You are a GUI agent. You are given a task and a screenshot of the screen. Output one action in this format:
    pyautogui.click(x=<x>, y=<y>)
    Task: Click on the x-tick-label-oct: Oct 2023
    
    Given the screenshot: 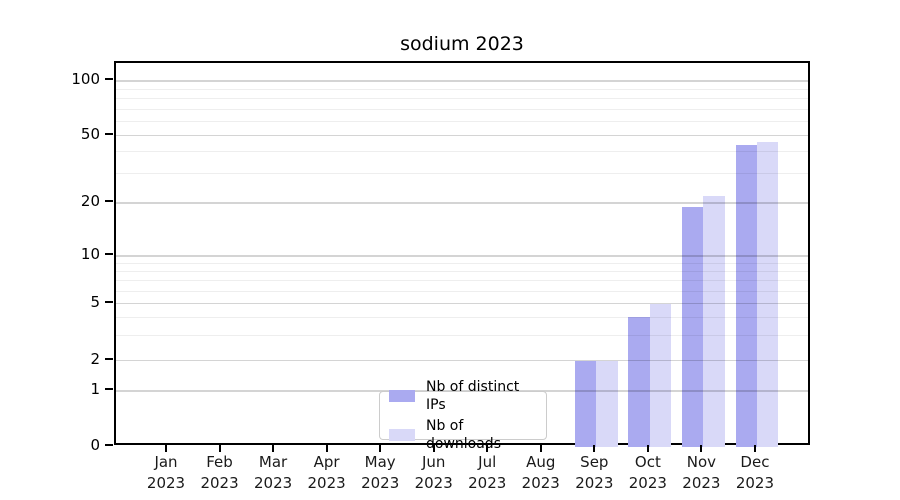 What is the action you would take?
    pyautogui.click(x=647, y=472)
    